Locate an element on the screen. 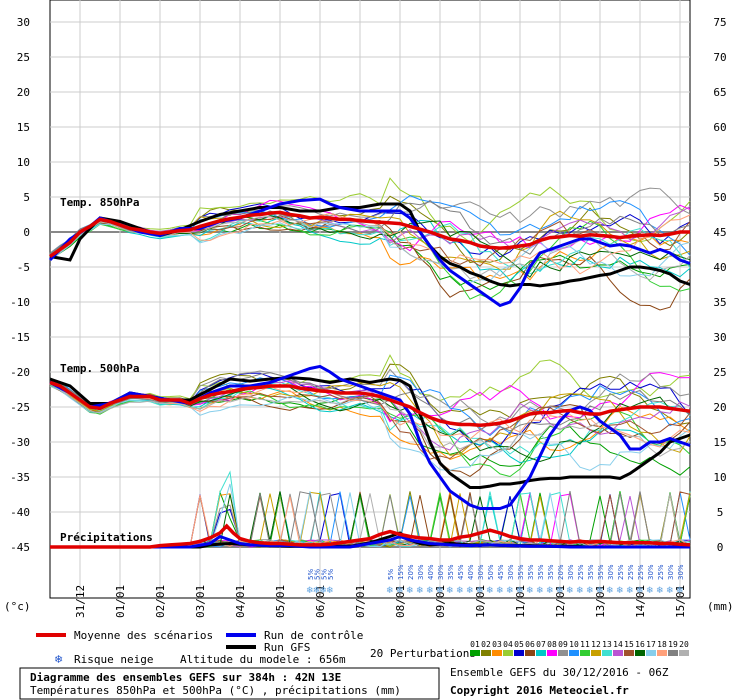 Image resolution: width=740 pixels, height=700 pixels. y-right-tick-label: 55 is located at coordinates (719, 162).